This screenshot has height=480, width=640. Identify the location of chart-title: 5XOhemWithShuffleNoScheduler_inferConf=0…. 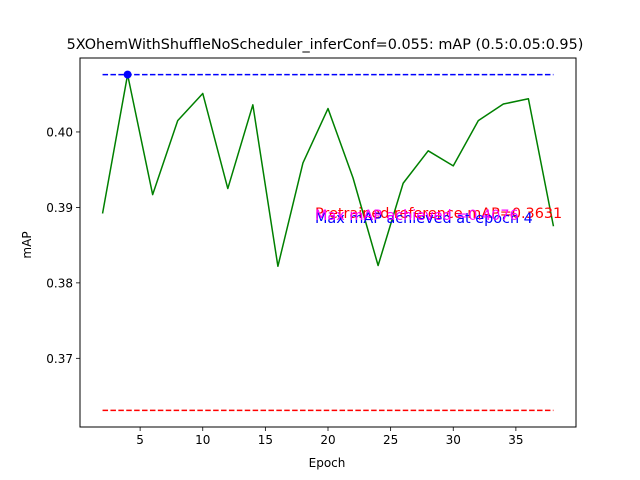
(325, 45).